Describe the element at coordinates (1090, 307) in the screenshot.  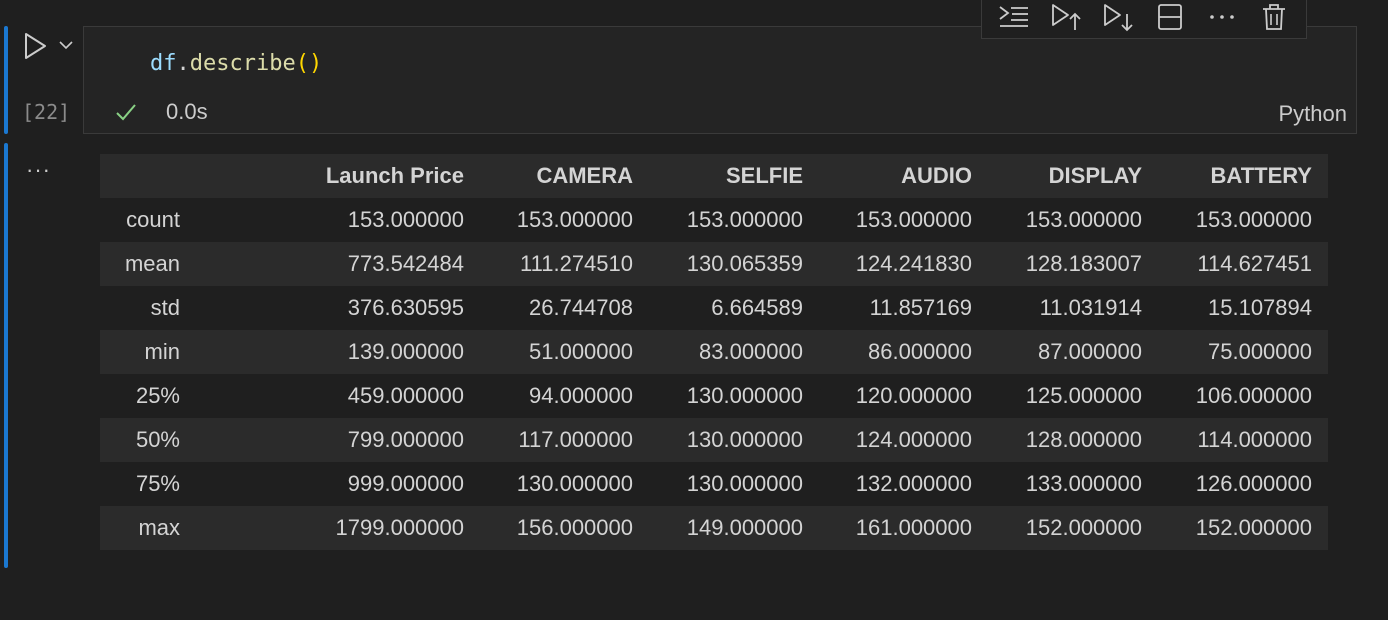
I see `table-cell: 11.031914` at that location.